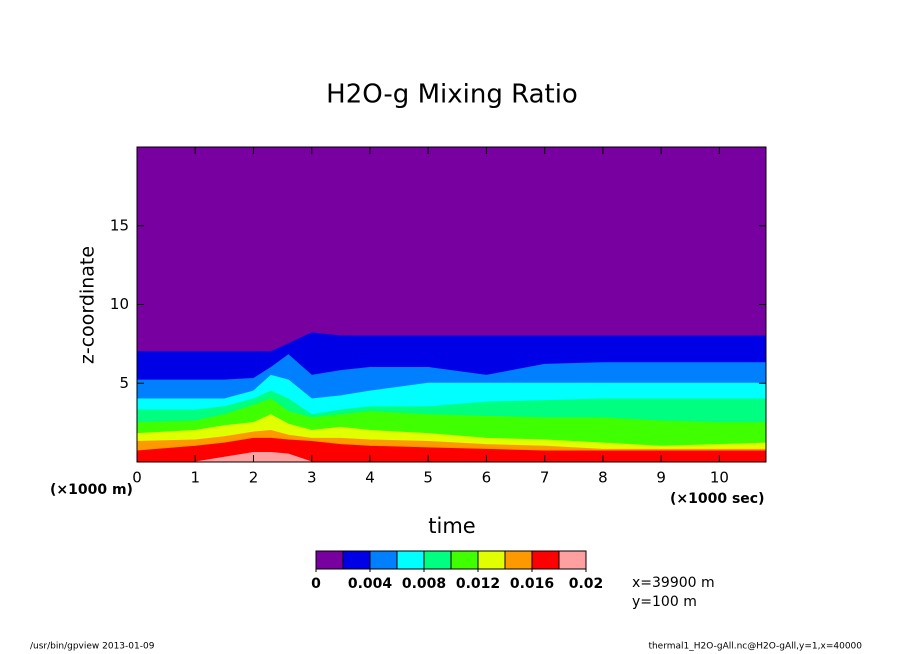 Image resolution: width=904 pixels, height=654 pixels. What do you see at coordinates (92, 647) in the screenshot?
I see `footer-left: /usr/bin/gpview 2013-01-09` at bounding box center [92, 647].